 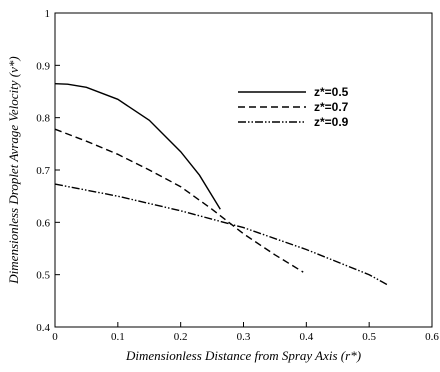 What do you see at coordinates (306, 337) in the screenshot?
I see `x-tick-label: 0.4` at bounding box center [306, 337].